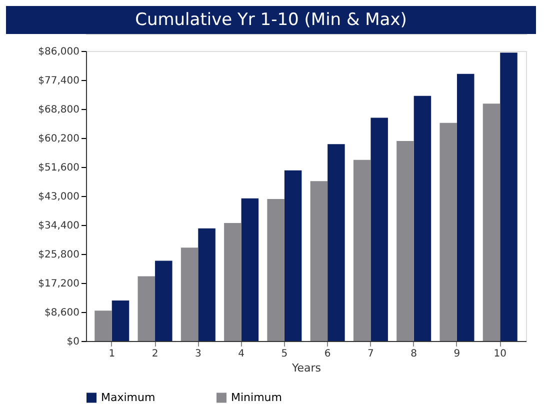 The height and width of the screenshot is (420, 560). Describe the element at coordinates (112, 354) in the screenshot. I see `x-tick-label: 1` at that location.